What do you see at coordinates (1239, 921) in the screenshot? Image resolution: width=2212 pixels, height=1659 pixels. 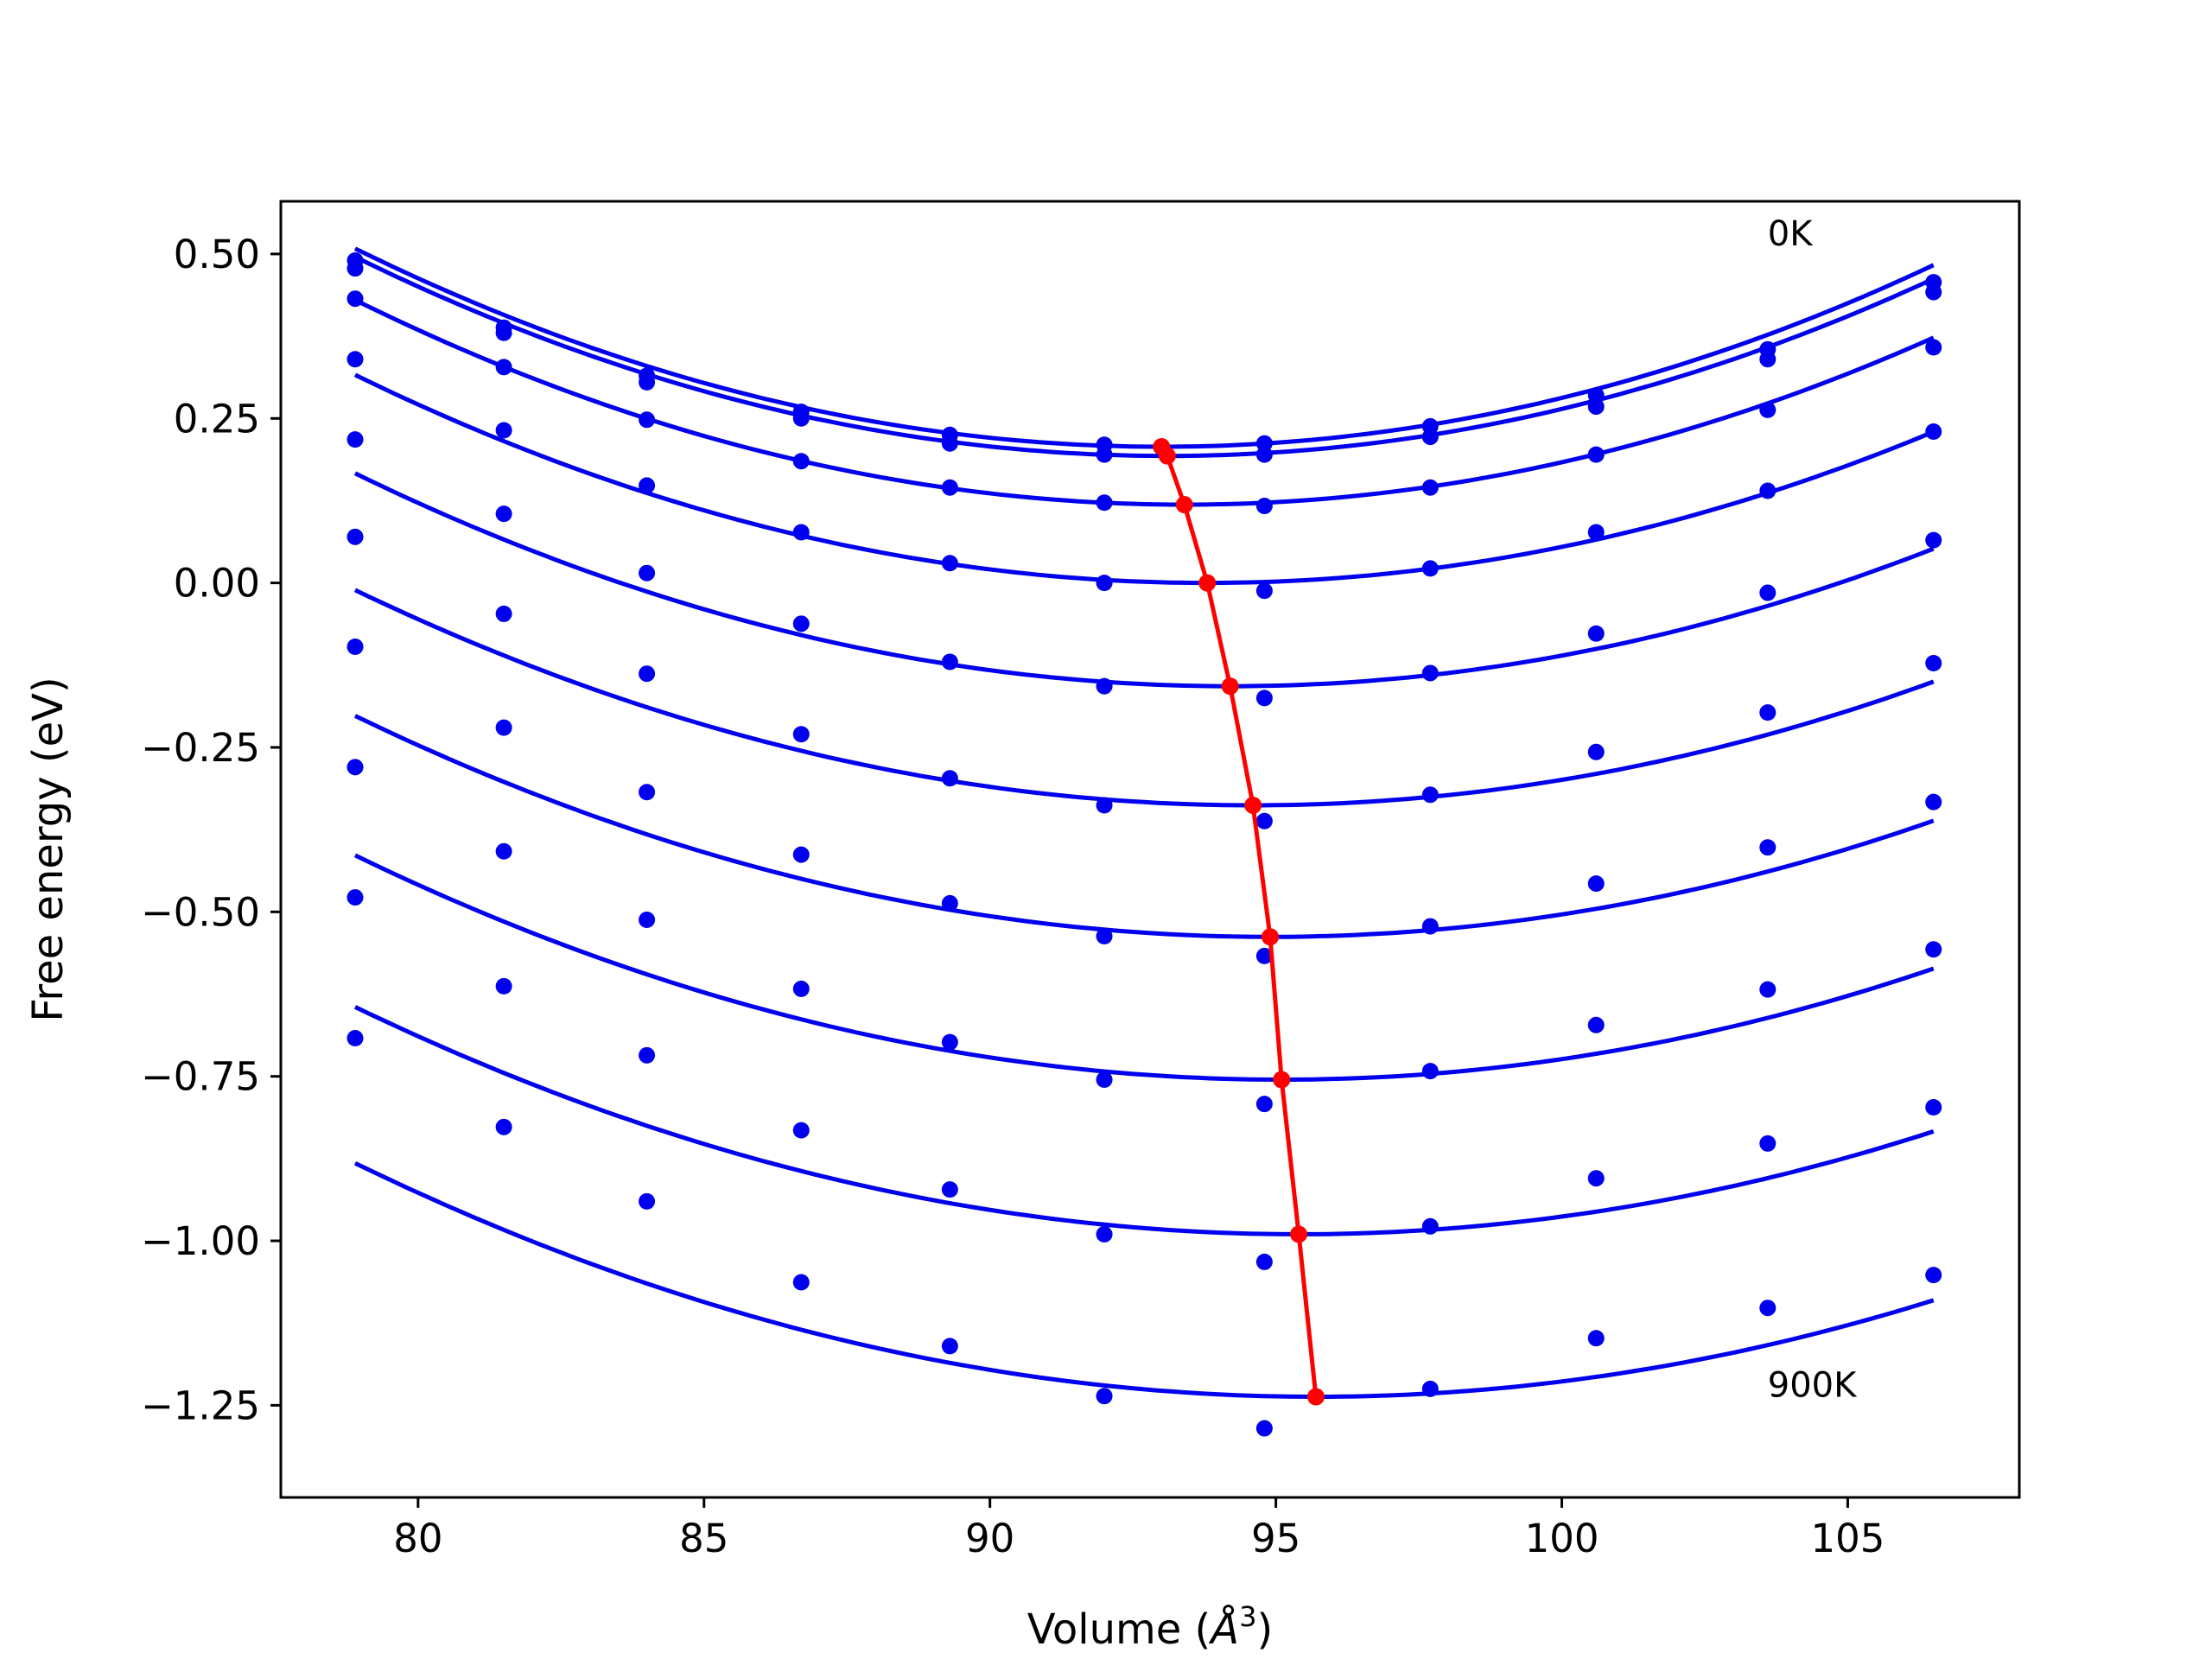 I see `minima-polyline` at bounding box center [1239, 921].